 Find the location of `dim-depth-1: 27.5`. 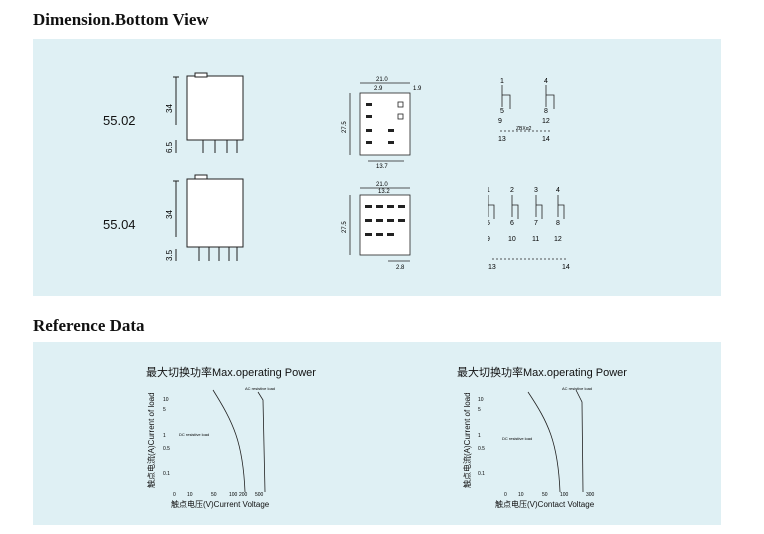

dim-depth-1: 27.5 is located at coordinates (345, 127).